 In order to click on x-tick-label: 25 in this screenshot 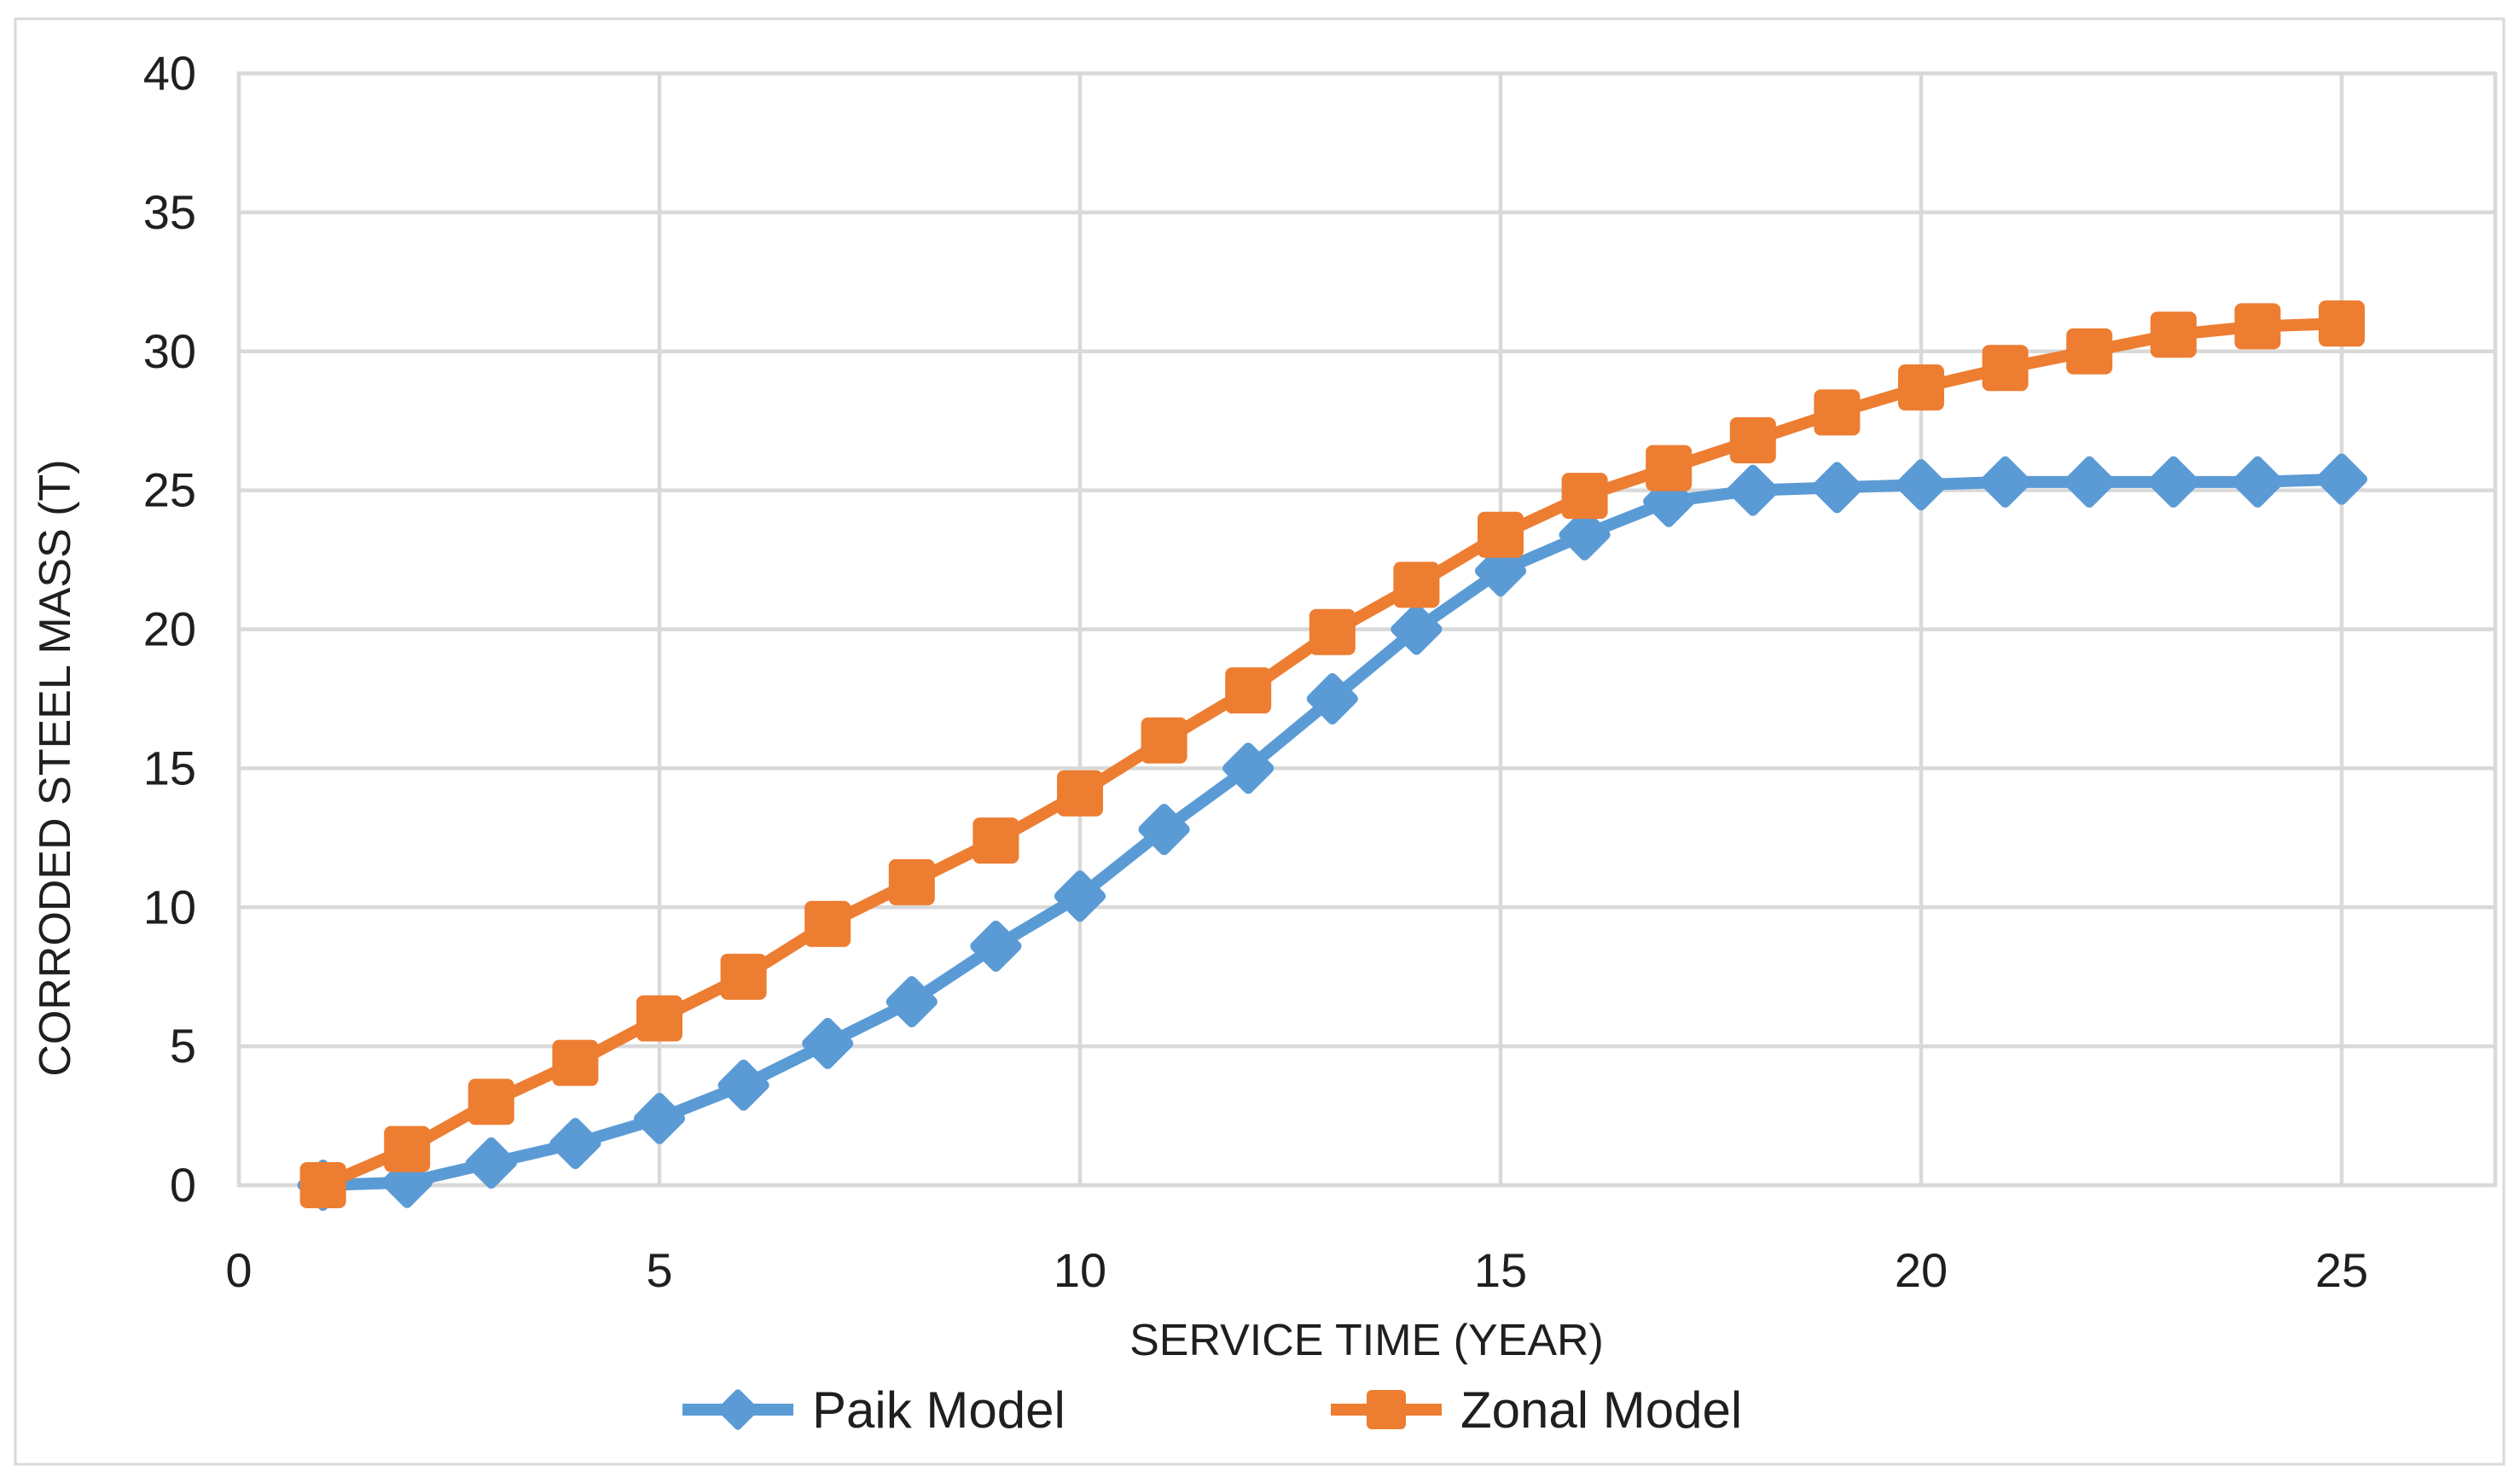, I will do `click(2342, 1270)`.